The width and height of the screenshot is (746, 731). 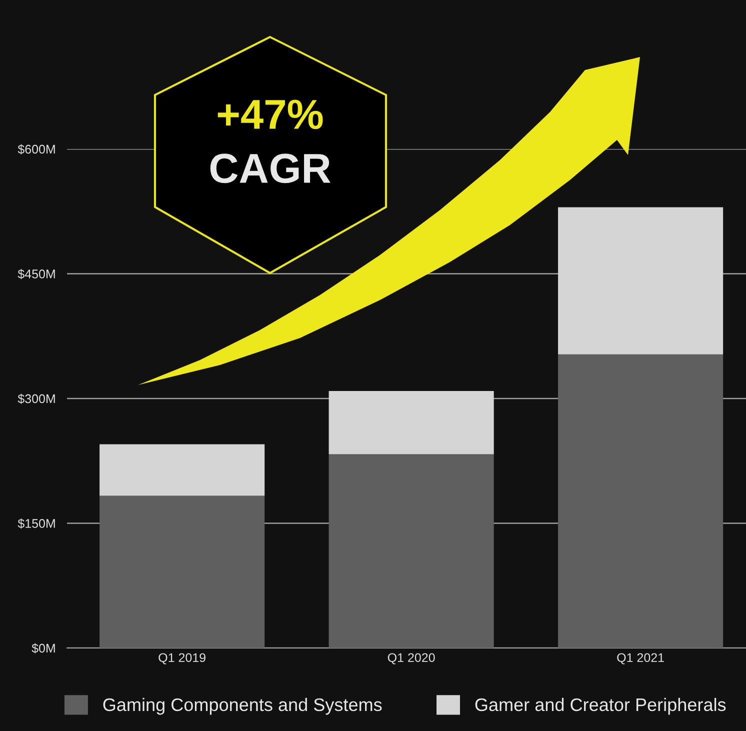 I want to click on y-tick-label: $0M, so click(x=43, y=648).